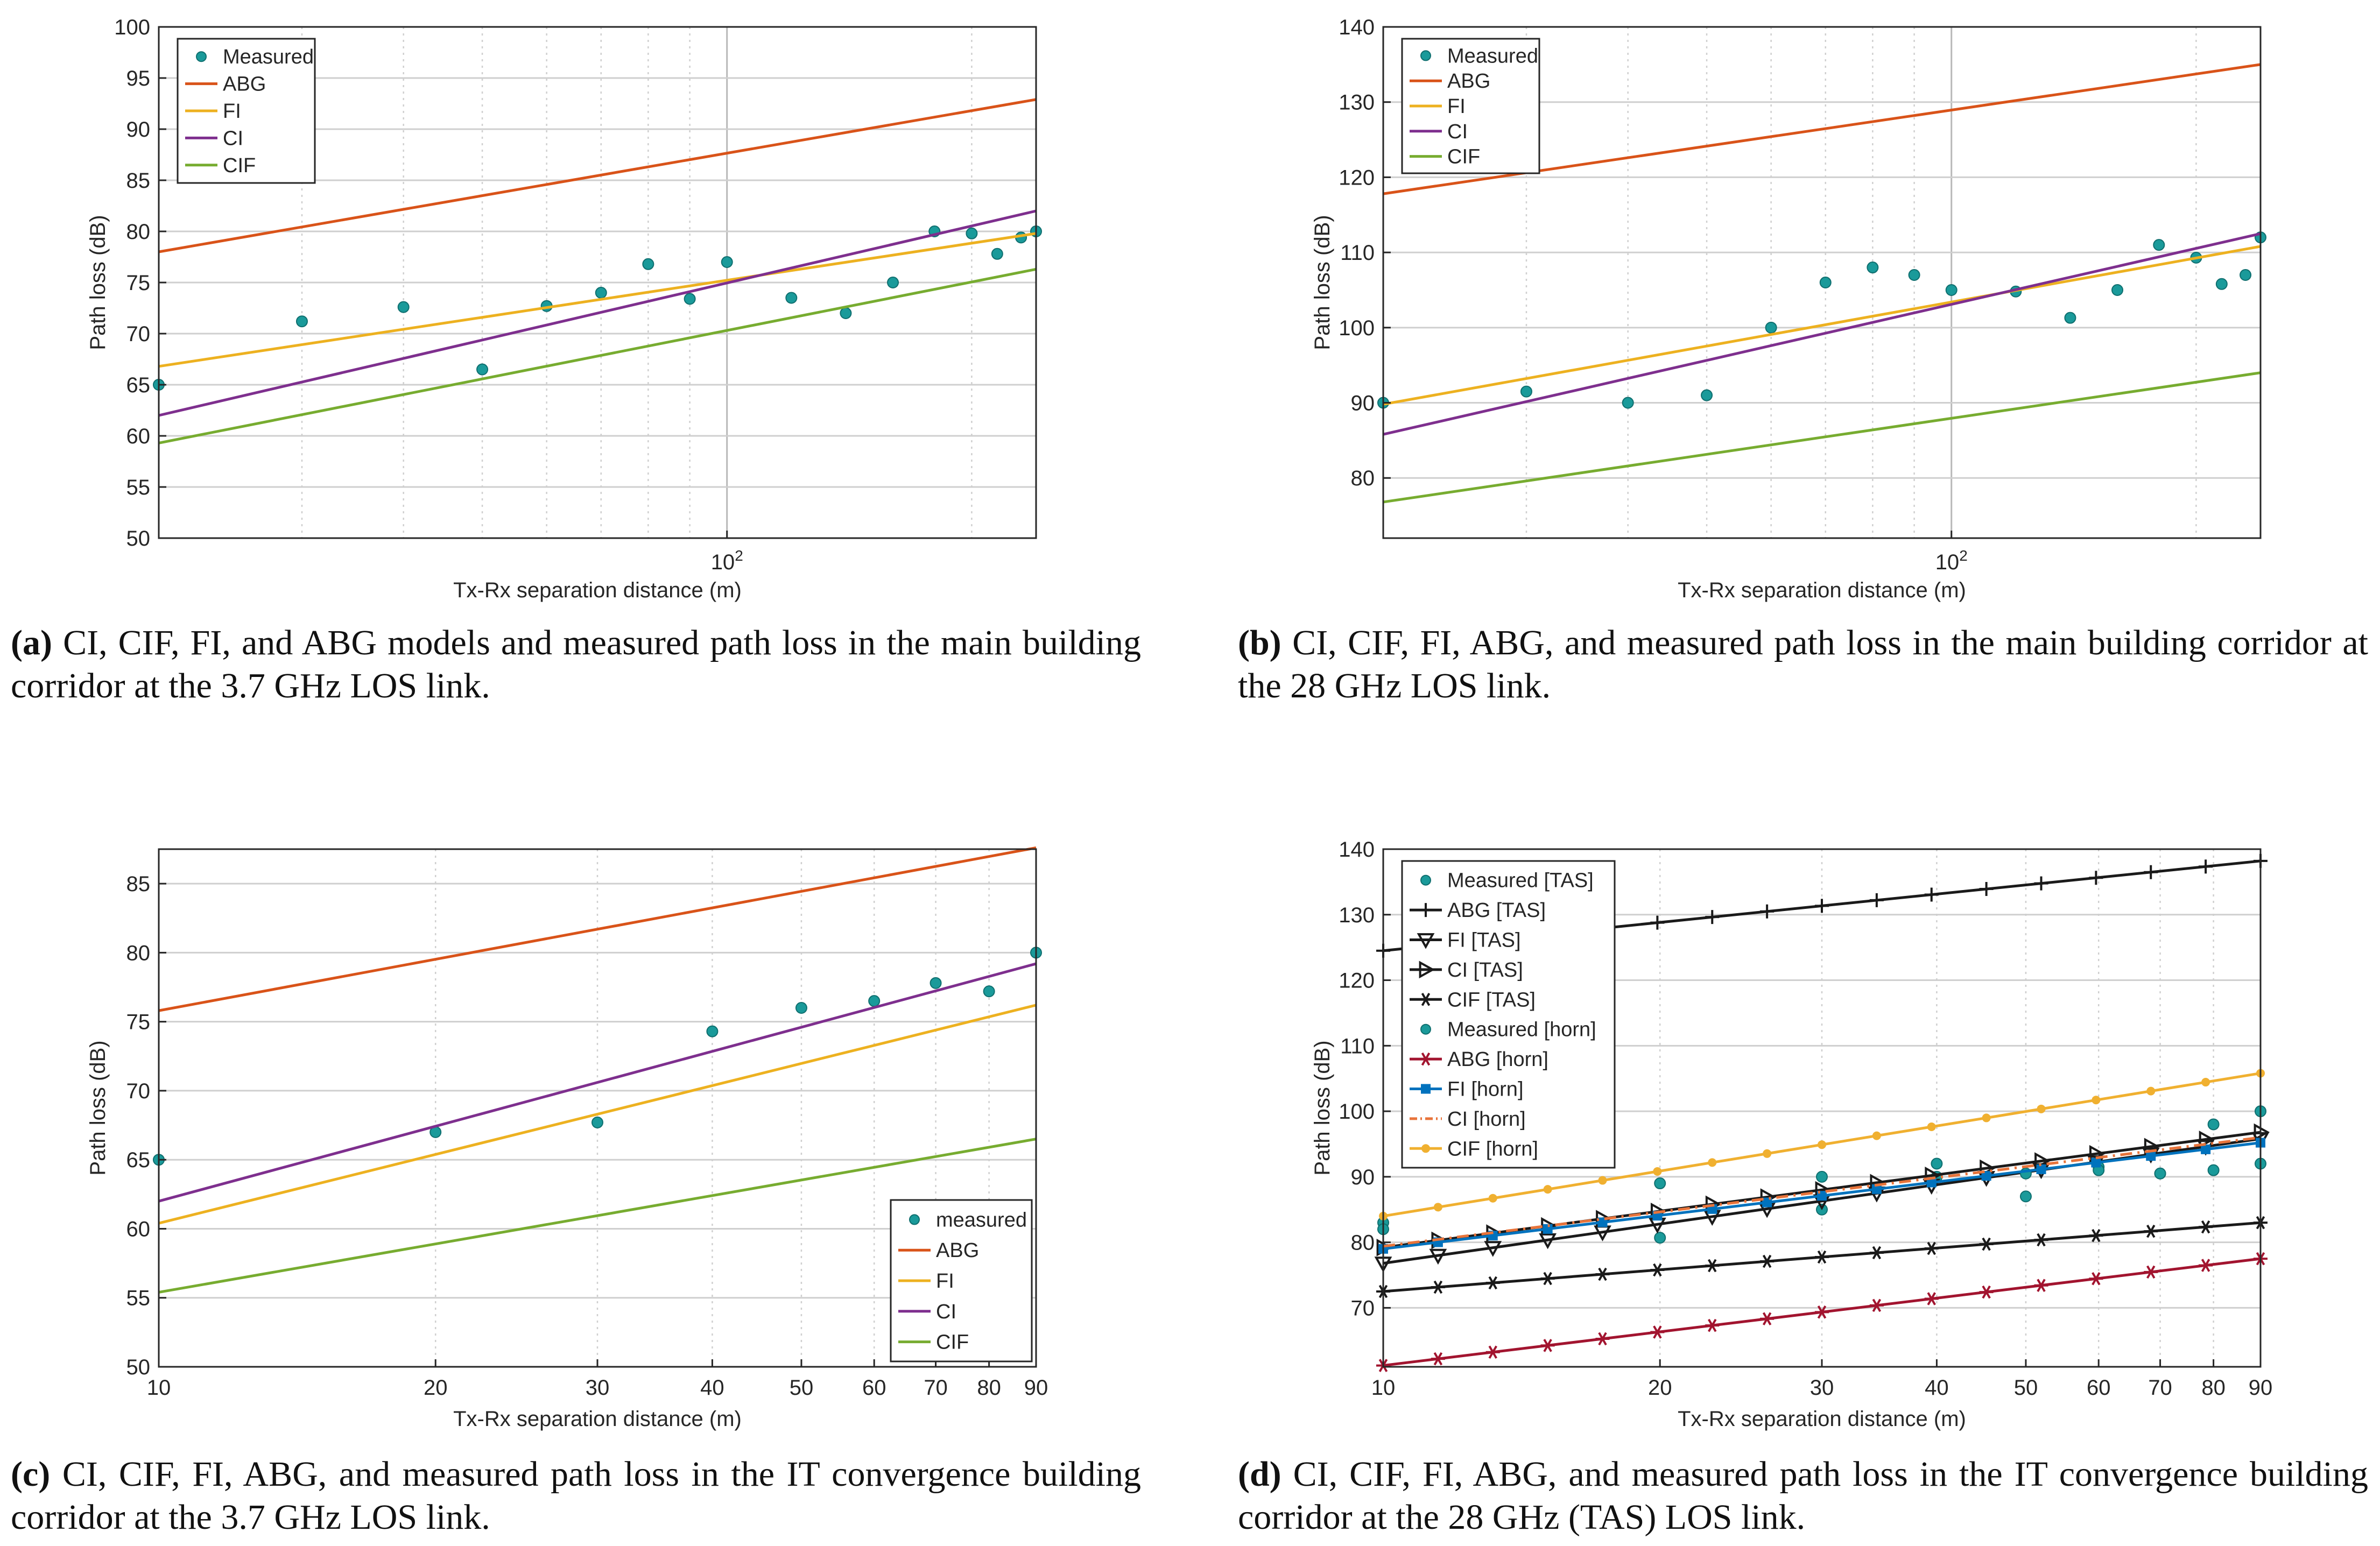 This screenshot has height=1546, width=2380. What do you see at coordinates (727, 560) in the screenshot?
I see `x-tick-label: 102` at bounding box center [727, 560].